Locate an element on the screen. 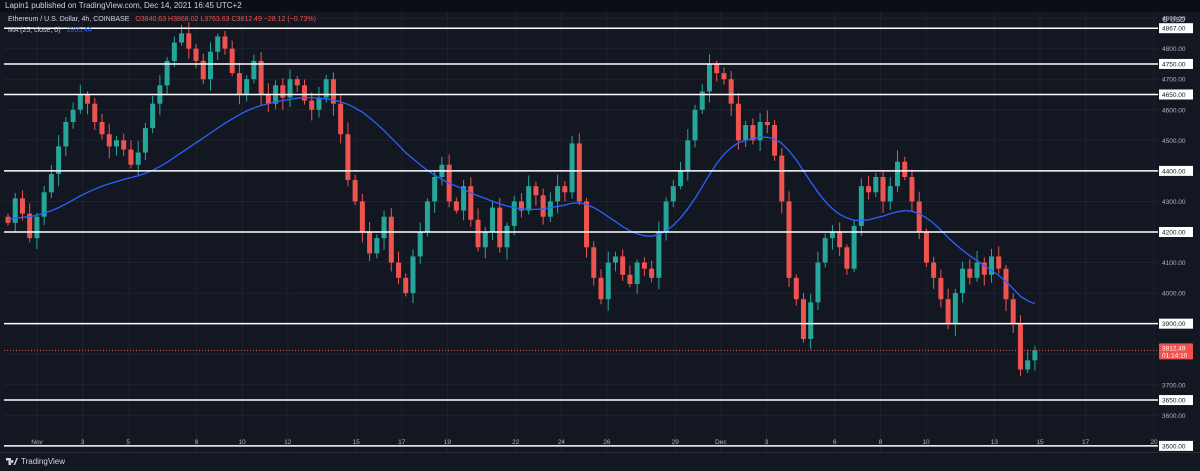 The width and height of the screenshot is (1200, 471). current-price-badge-value: 3812.49 is located at coordinates (1174, 348).